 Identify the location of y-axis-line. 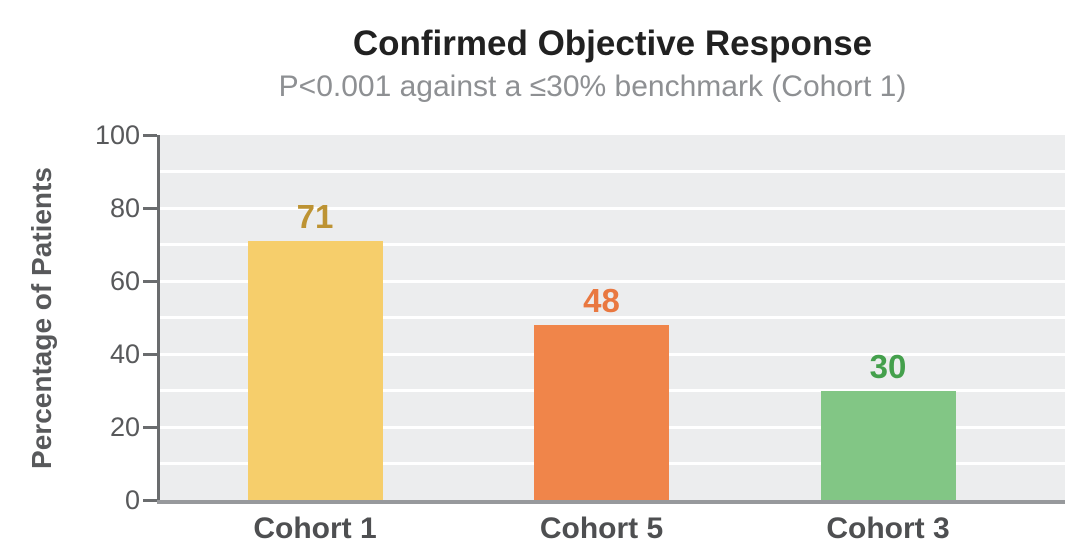
(158, 317).